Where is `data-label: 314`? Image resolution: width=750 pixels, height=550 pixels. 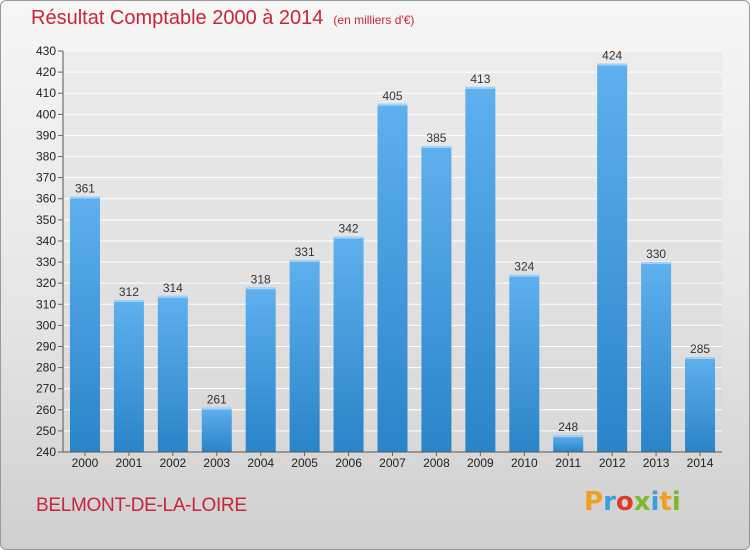
data-label: 314 is located at coordinates (173, 288).